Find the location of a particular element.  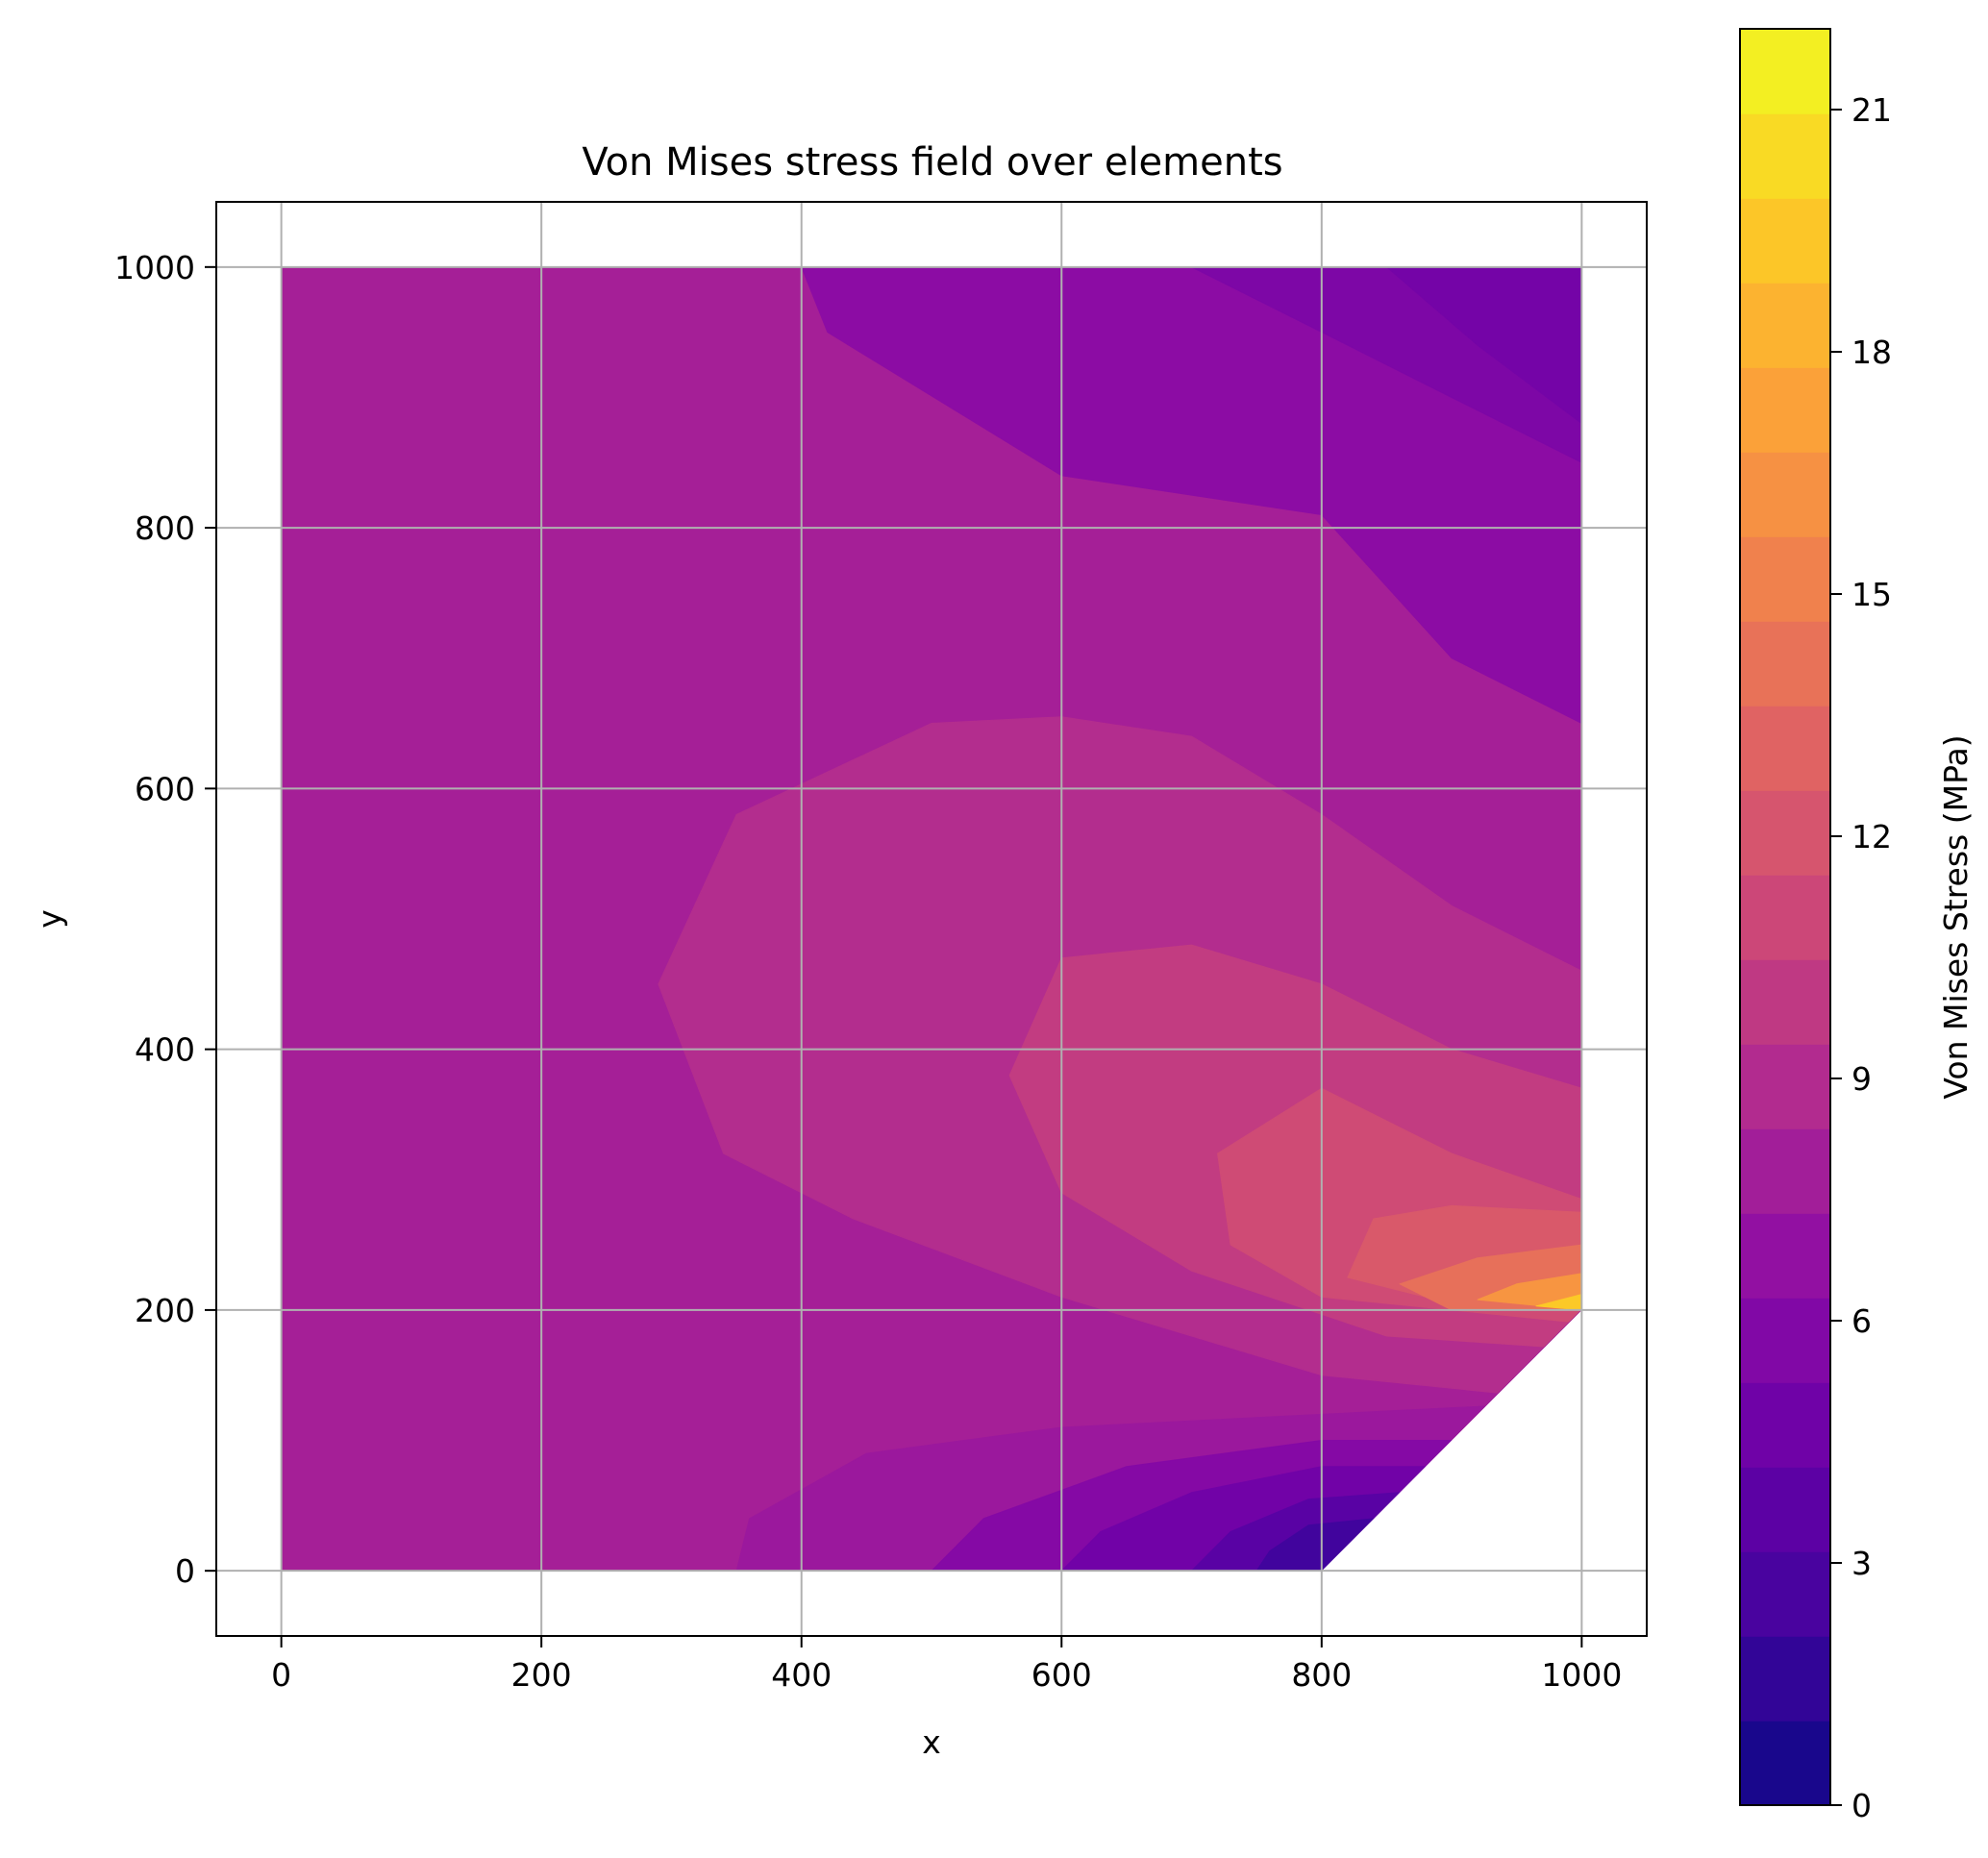

colorbar-tick-label: 9 is located at coordinates (1861, 1079).